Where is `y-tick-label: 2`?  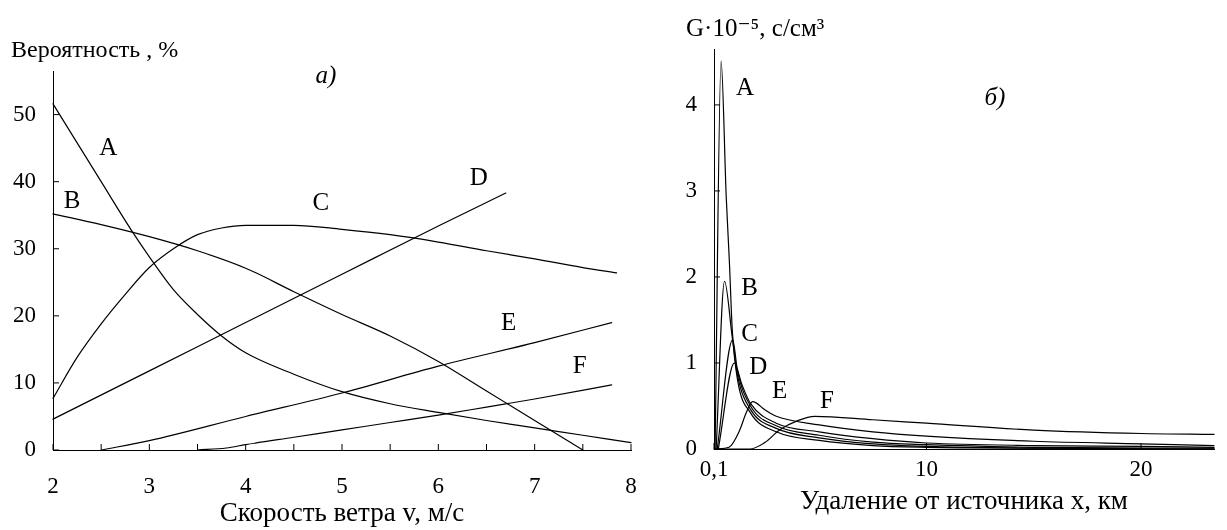 y-tick-label: 2 is located at coordinates (691, 275).